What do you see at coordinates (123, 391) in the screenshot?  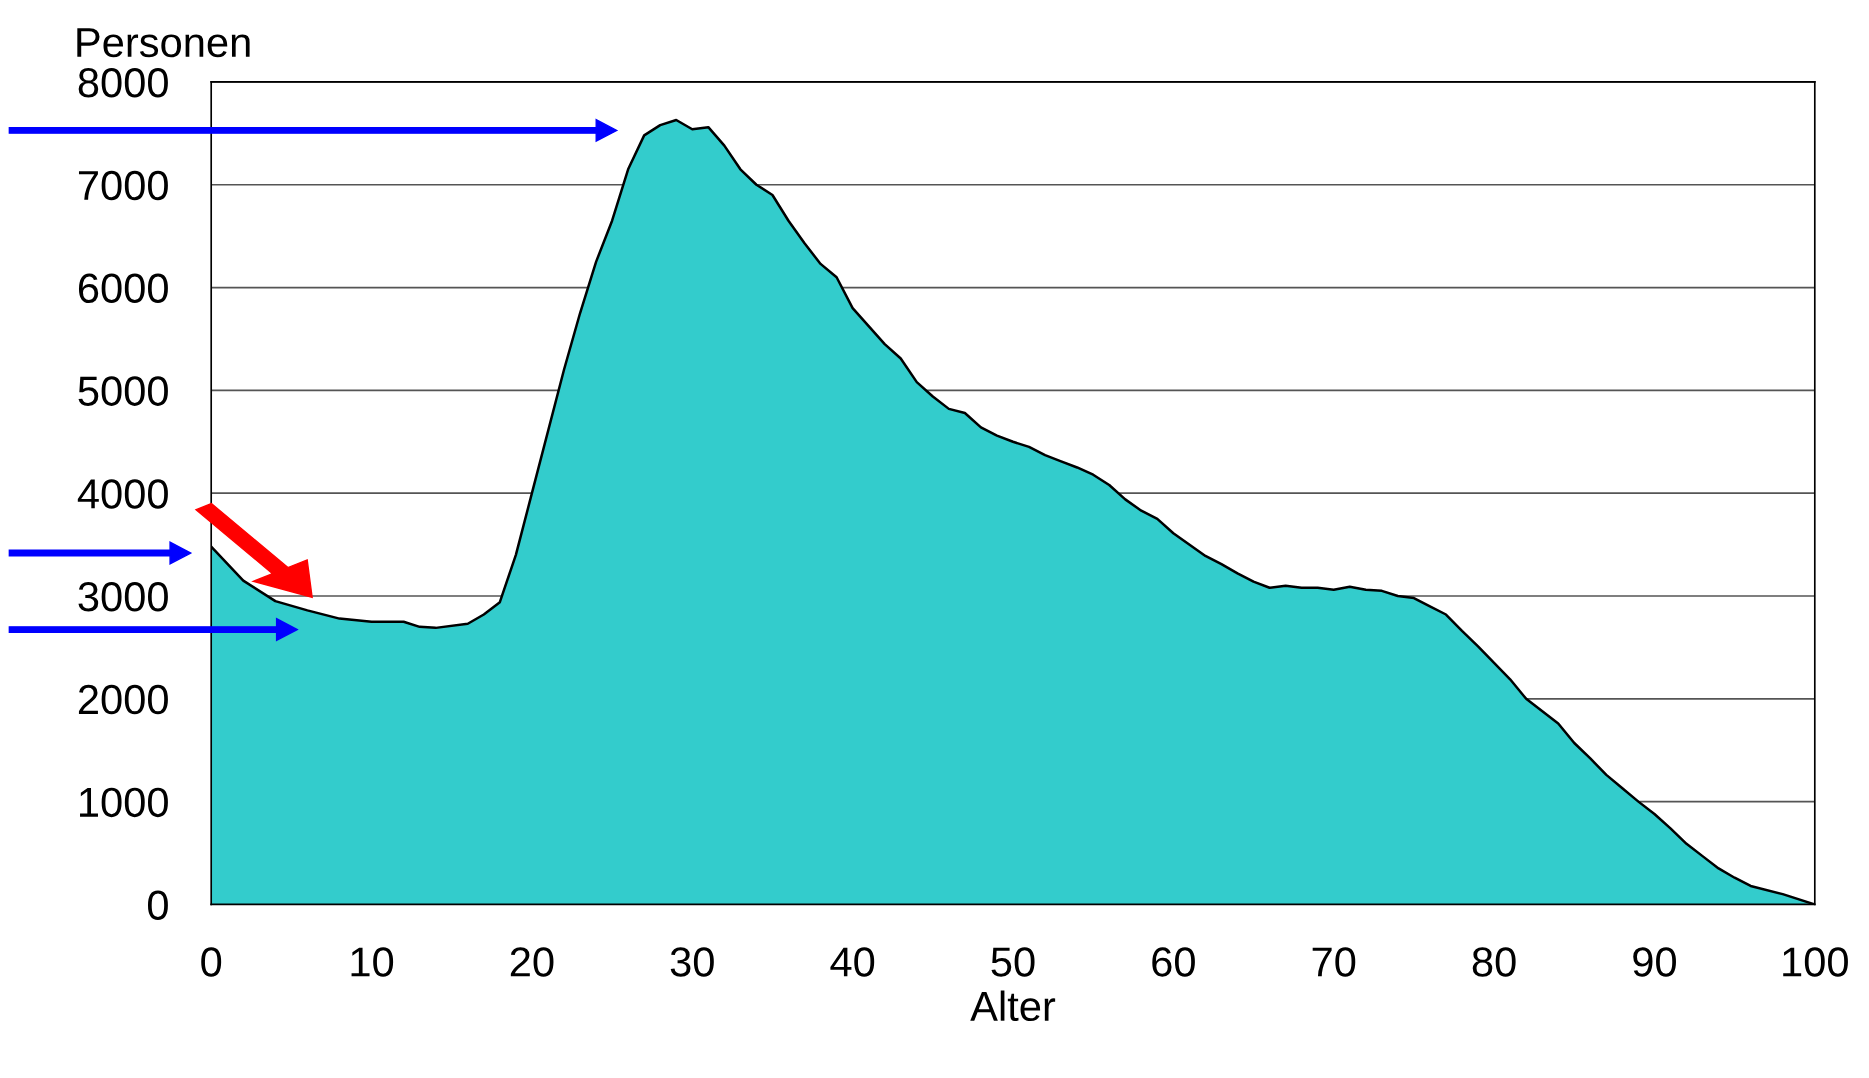 I see `y-tick-label: 5000` at bounding box center [123, 391].